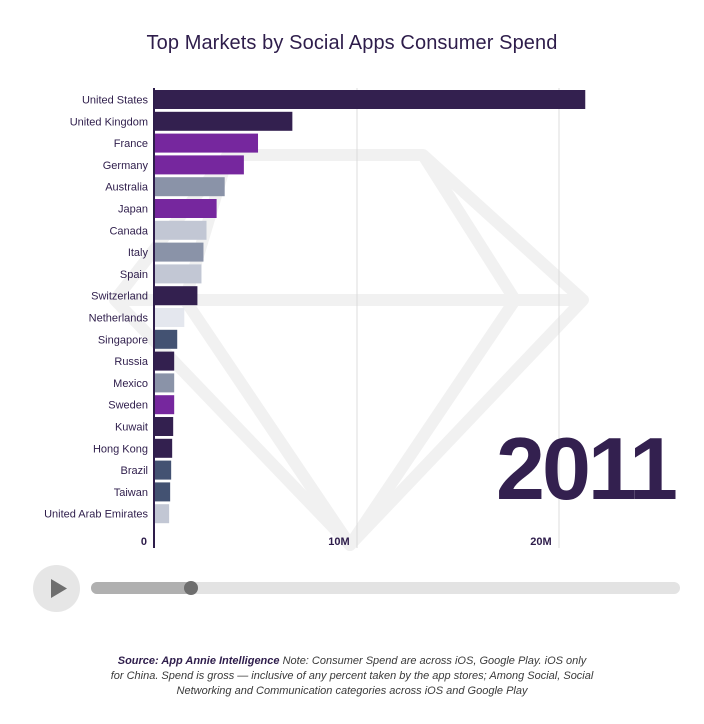 The height and width of the screenshot is (724, 704). What do you see at coordinates (96, 515) in the screenshot?
I see `category-label: United Arab Emirates` at bounding box center [96, 515].